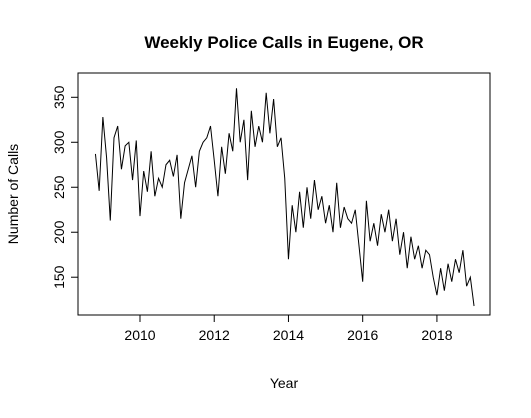  What do you see at coordinates (139, 335) in the screenshot?
I see `x-tick-label: 2010` at bounding box center [139, 335].